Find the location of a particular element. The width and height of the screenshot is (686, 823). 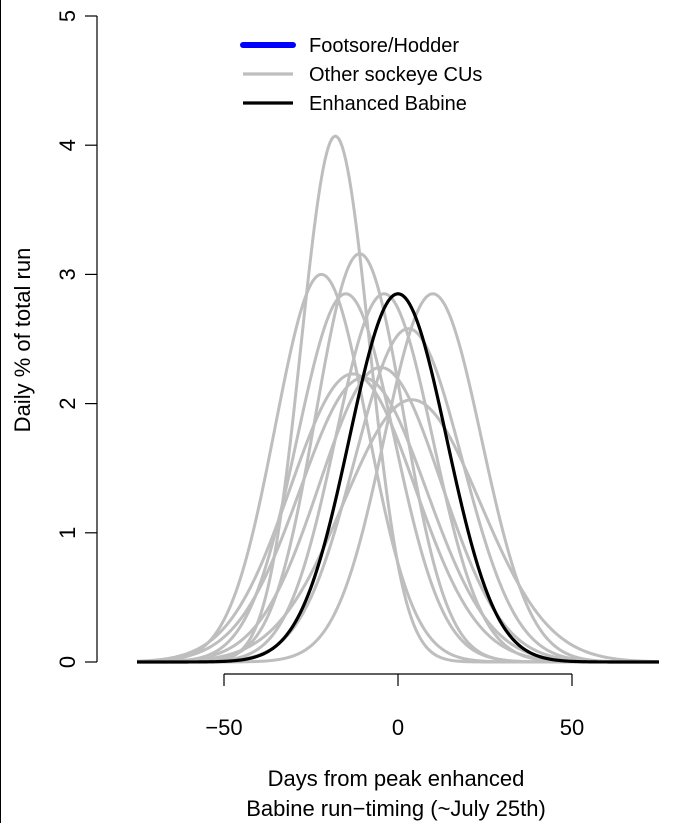

y-tick-label: 1 is located at coordinates (67, 533).